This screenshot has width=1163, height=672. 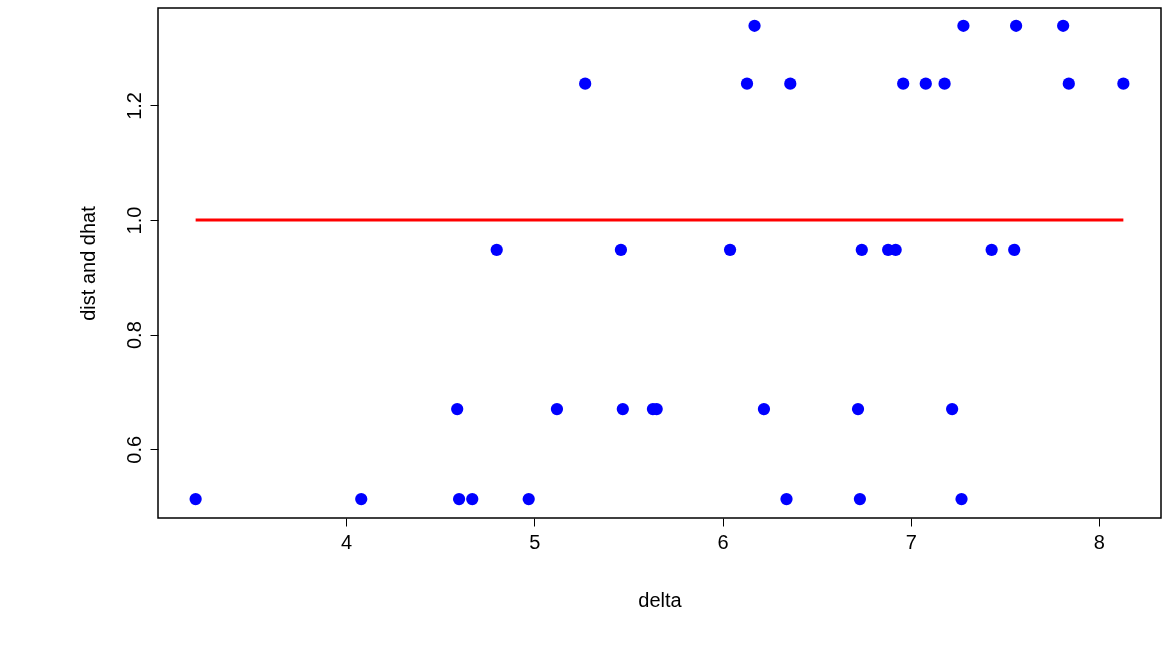 I want to click on x-tick-label: 7, so click(x=911, y=541).